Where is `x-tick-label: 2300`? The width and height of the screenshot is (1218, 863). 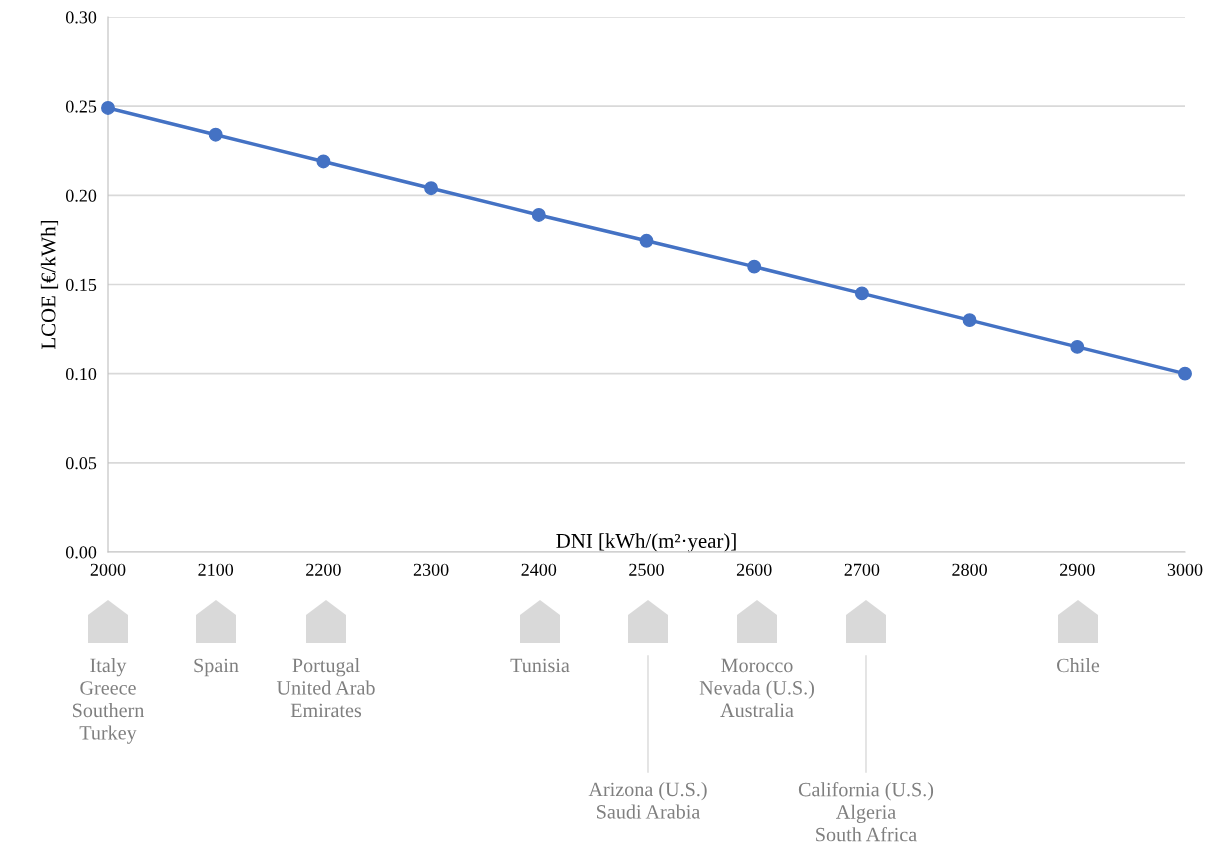
x-tick-label: 2300 is located at coordinates (431, 569).